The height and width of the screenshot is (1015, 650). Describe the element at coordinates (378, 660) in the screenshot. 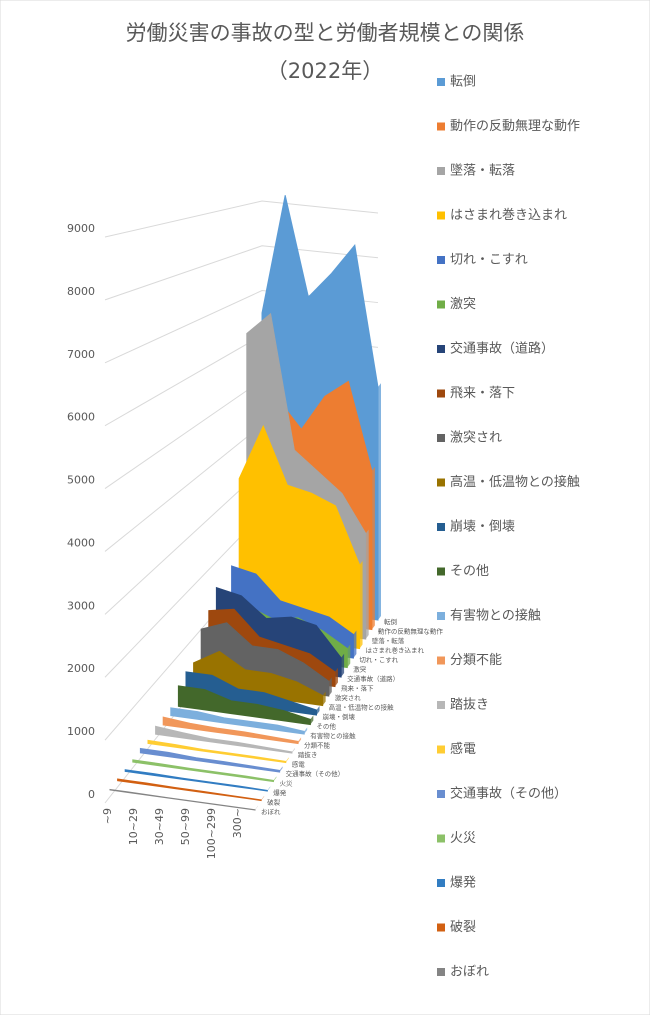

I see `depth-label: 切れ・こすれ` at that location.